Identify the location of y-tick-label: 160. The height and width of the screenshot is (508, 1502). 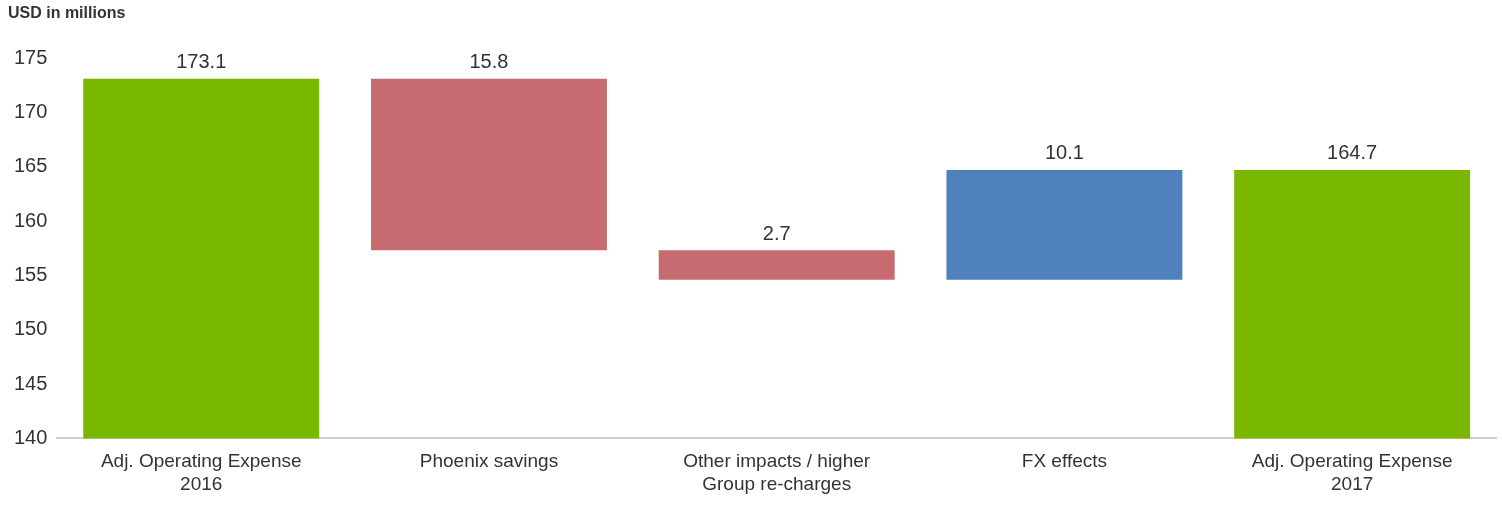
(30, 219).